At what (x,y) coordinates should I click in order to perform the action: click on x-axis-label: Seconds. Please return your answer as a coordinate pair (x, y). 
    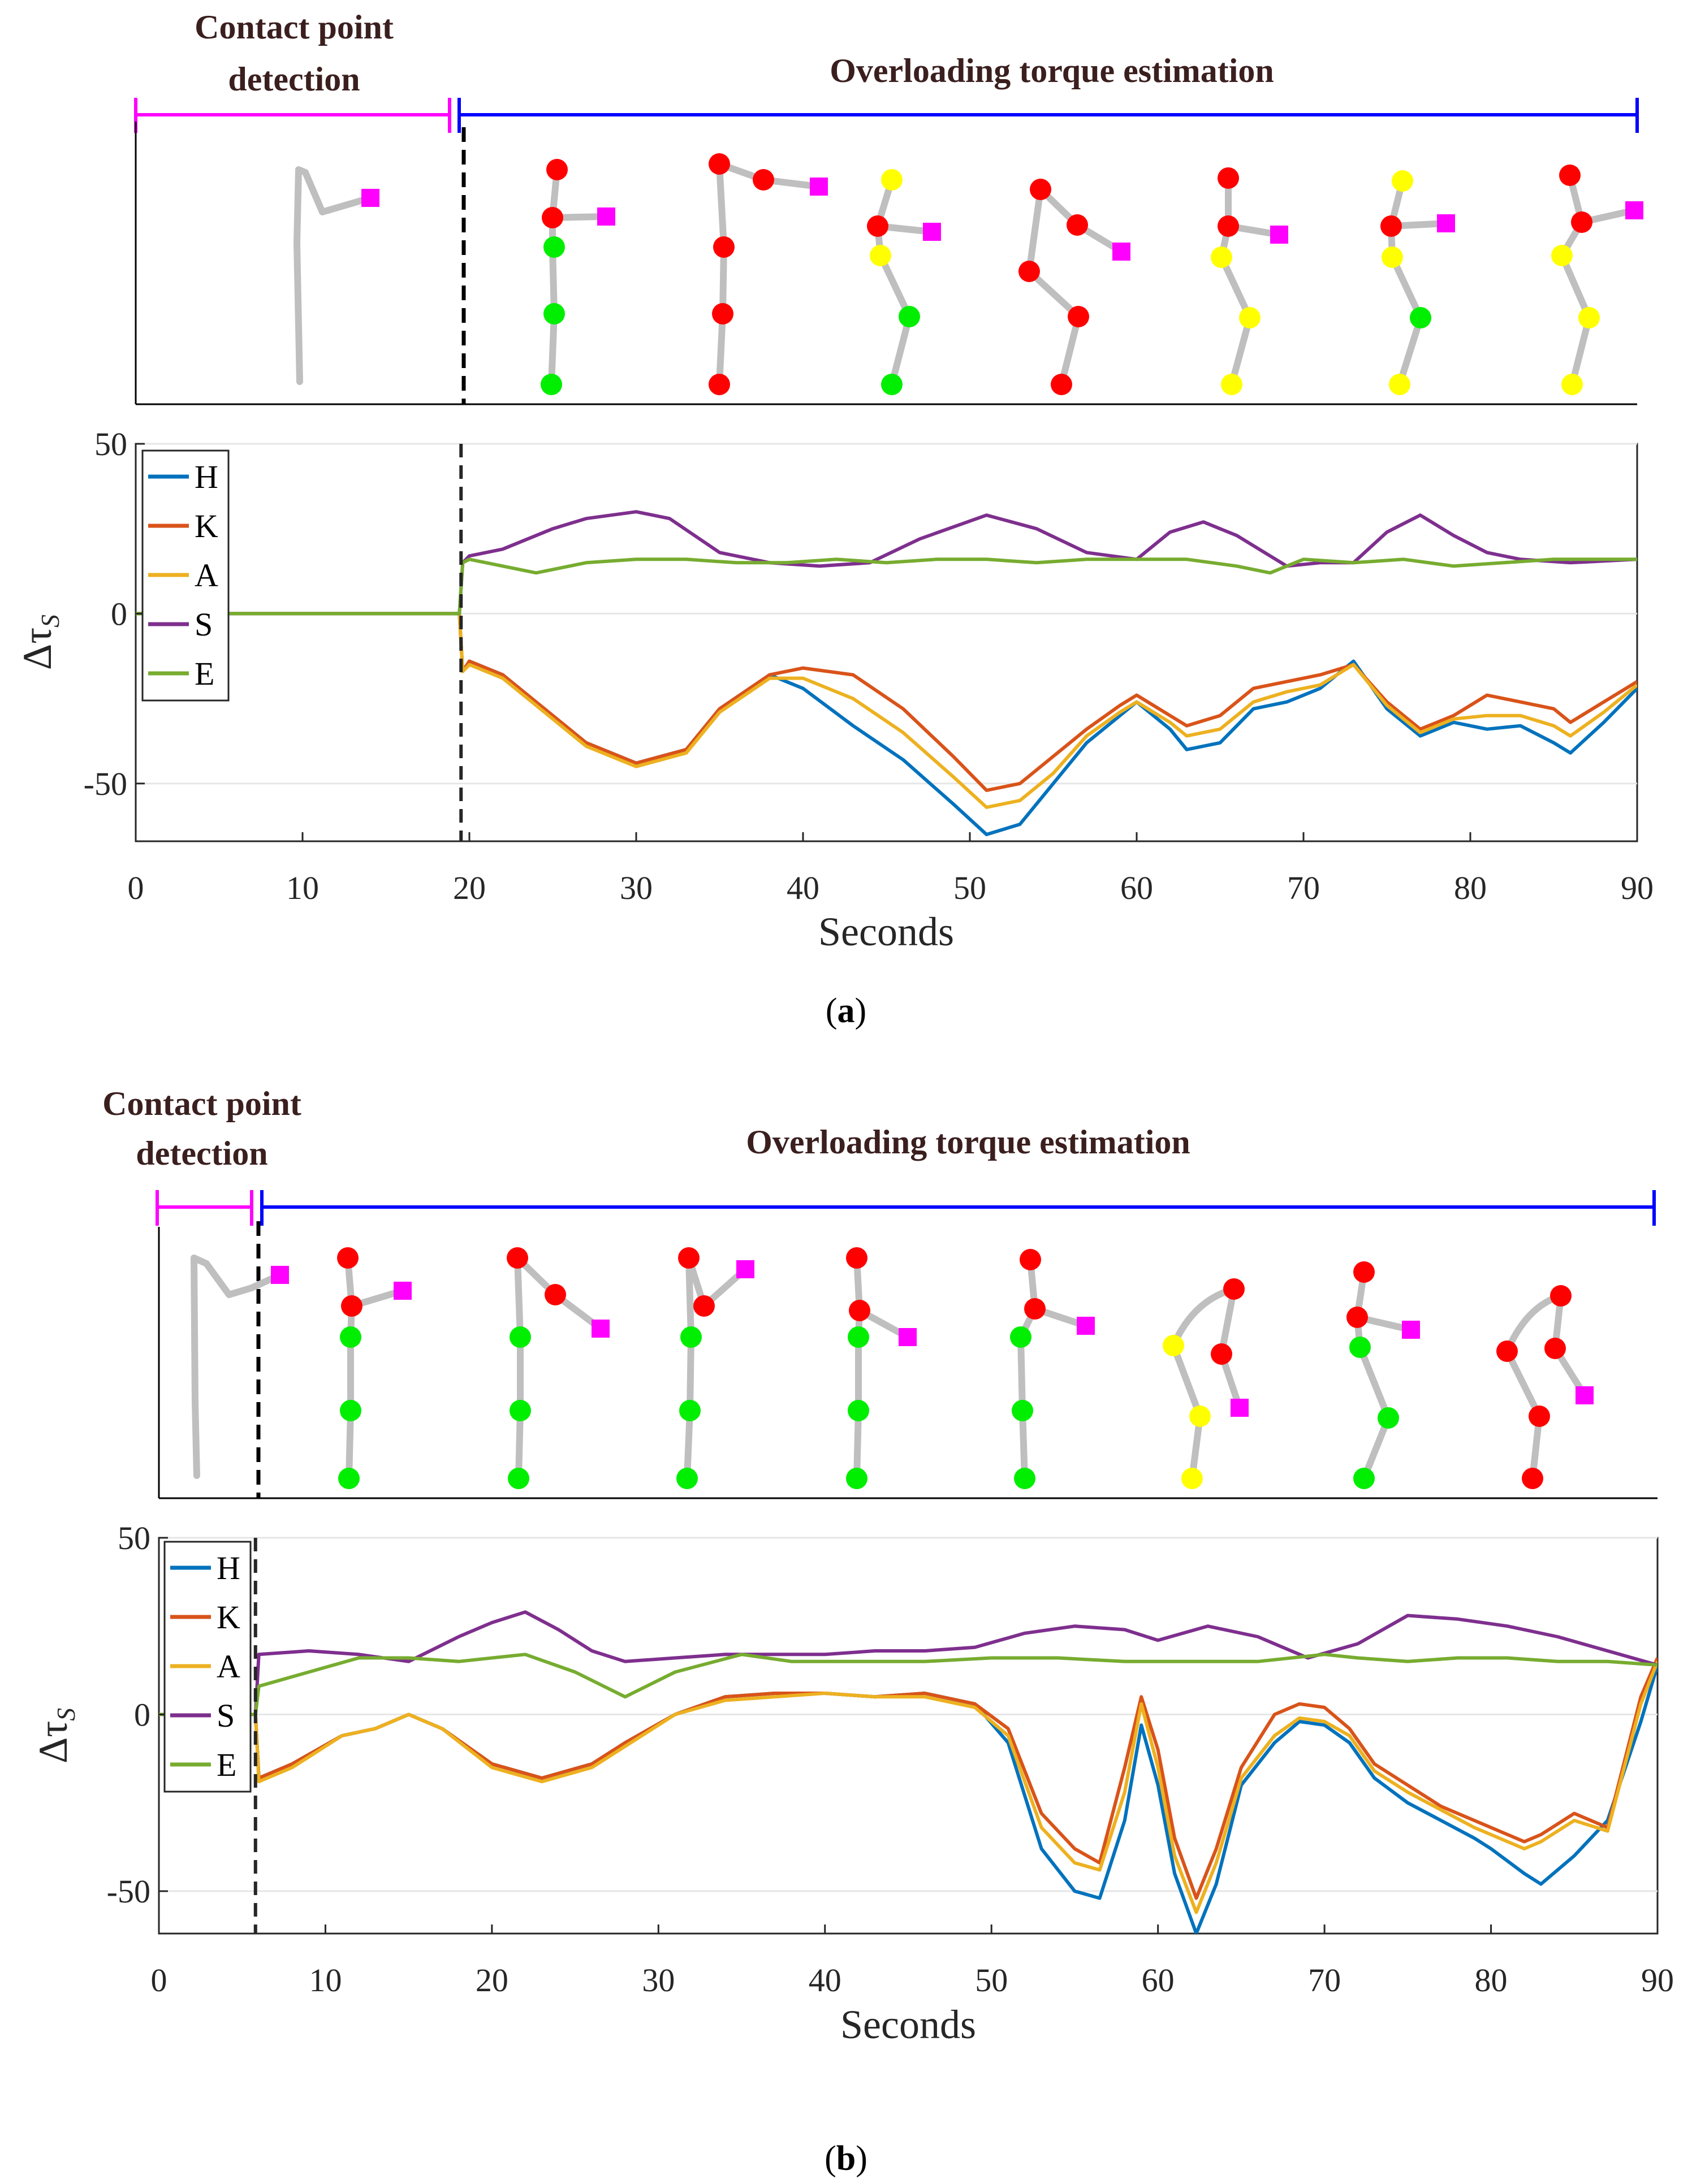
    Looking at the image, I should click on (886, 931).